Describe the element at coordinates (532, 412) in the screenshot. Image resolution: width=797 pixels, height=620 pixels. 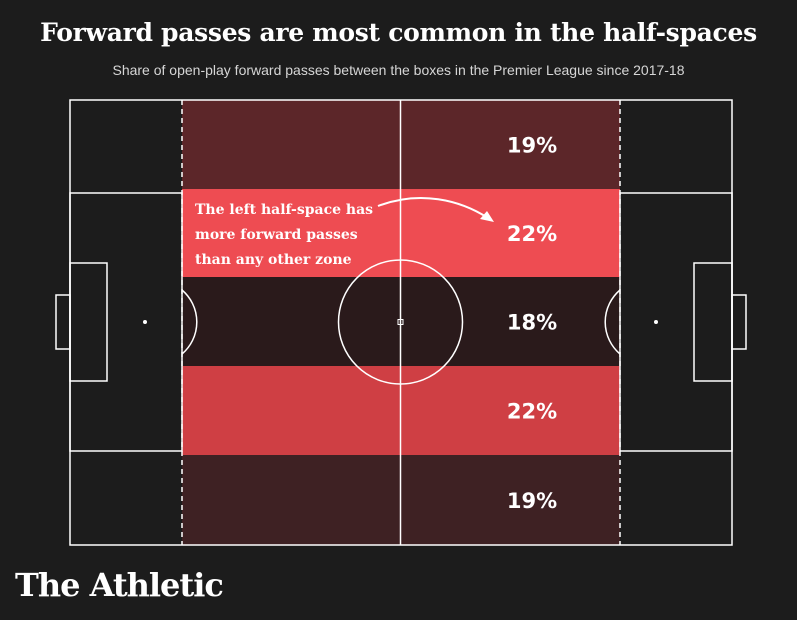
I see `zone-label-4: 22%` at that location.